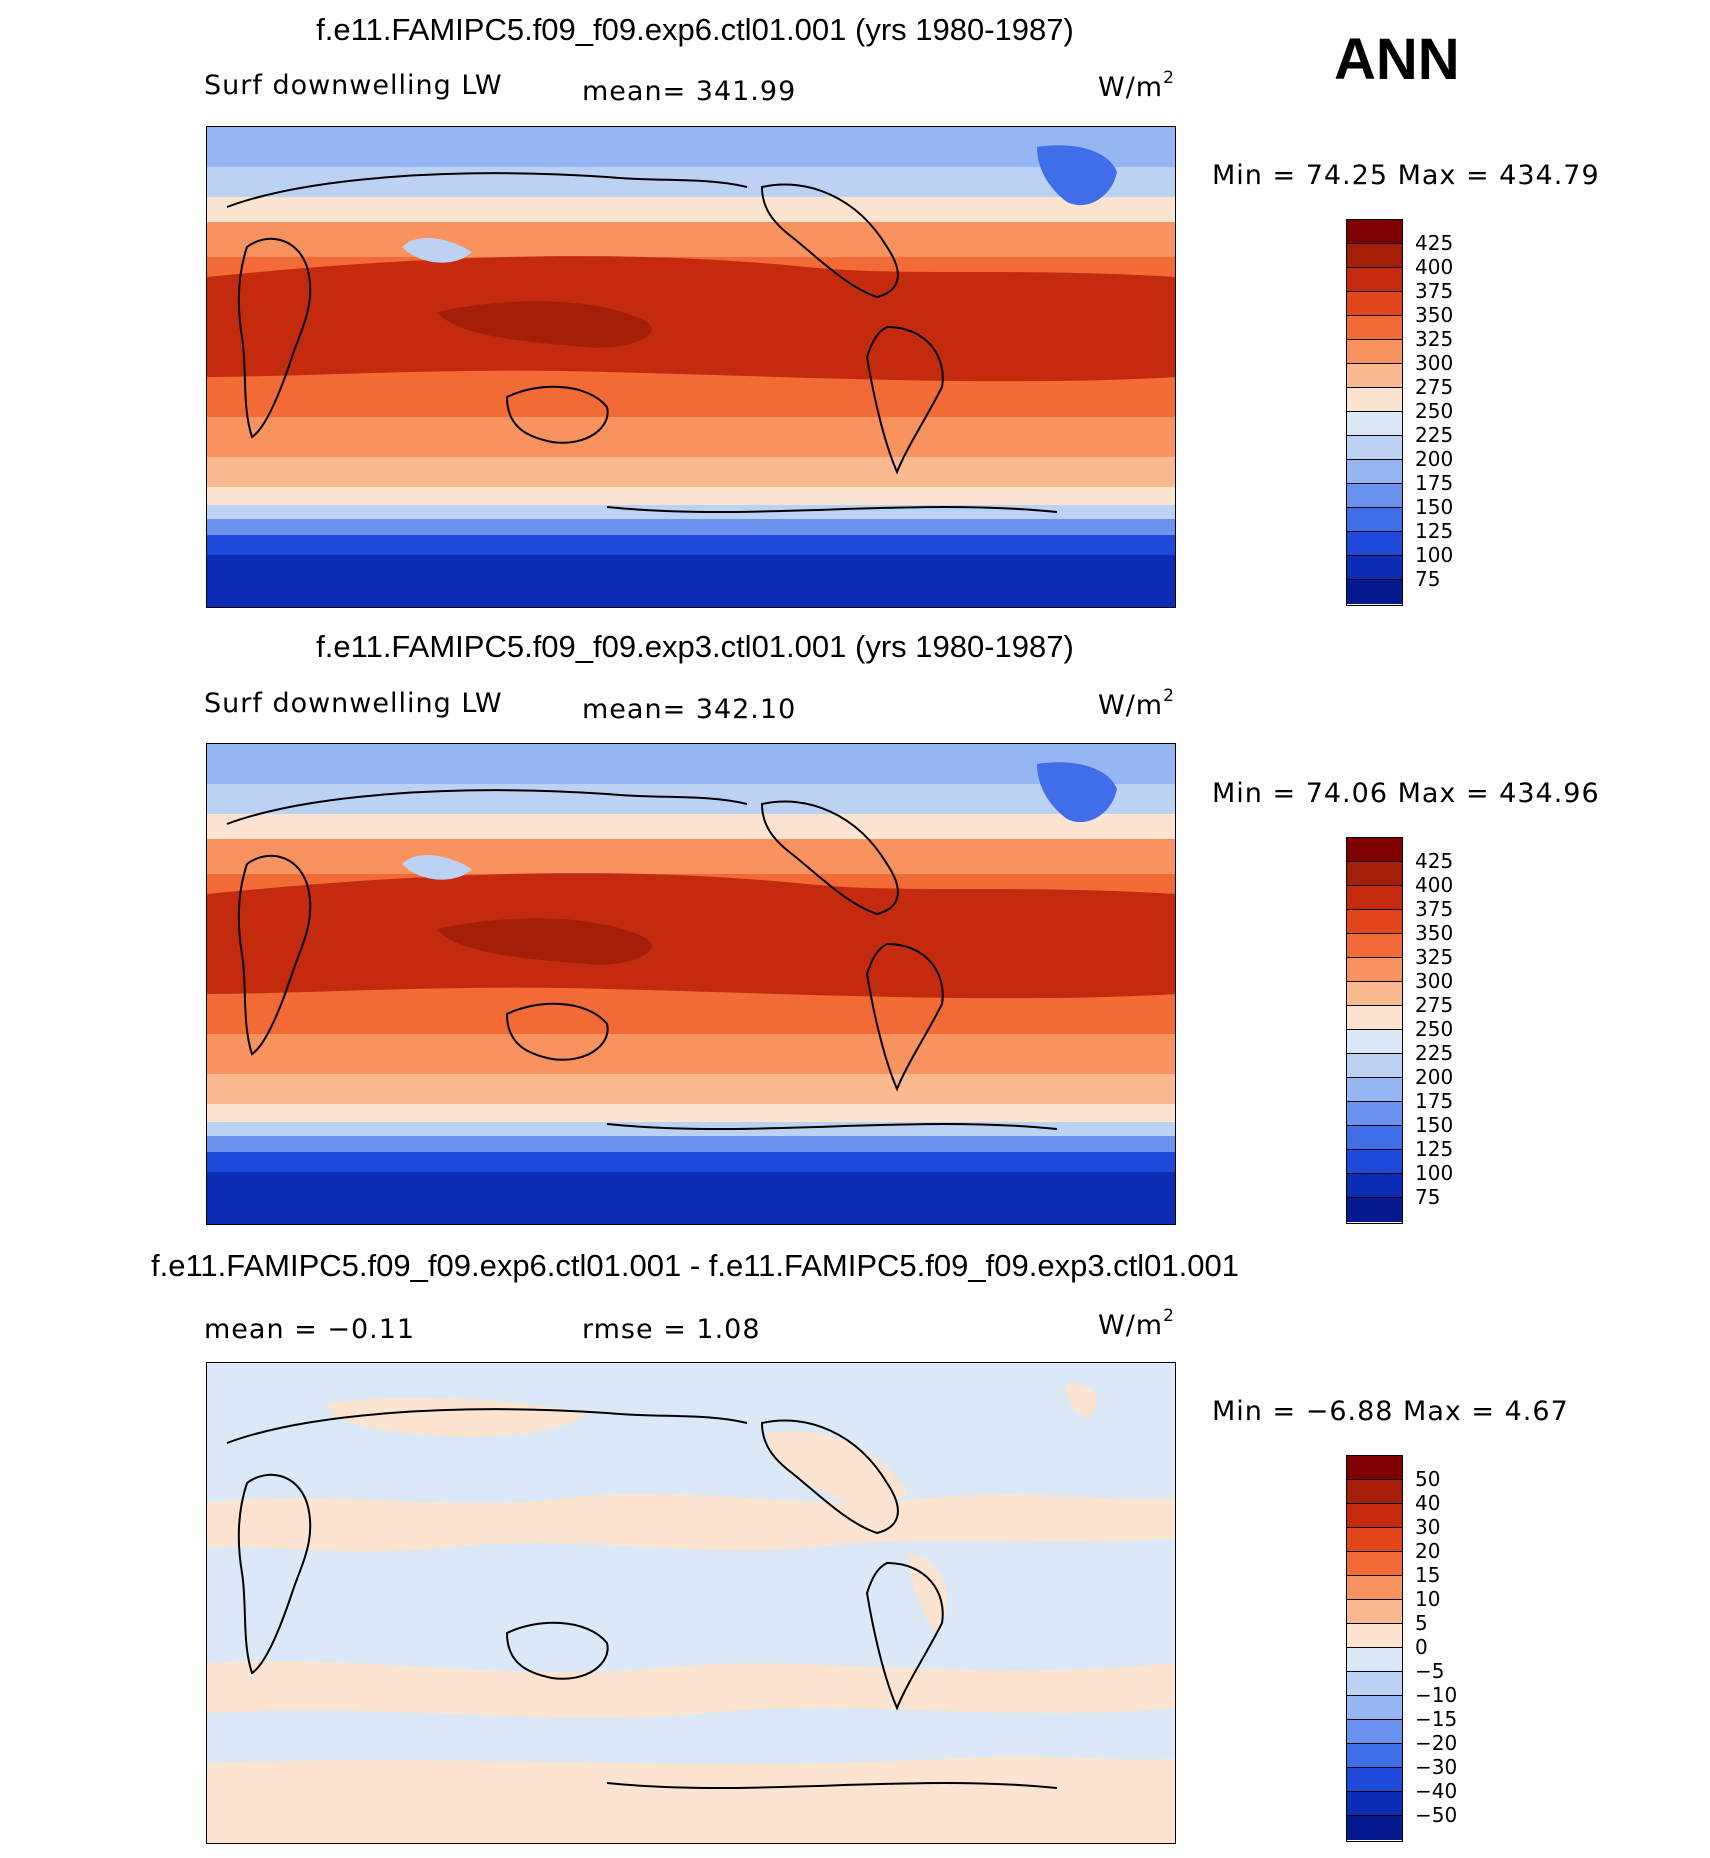 The width and height of the screenshot is (1710, 1858). I want to click on colorbar-tick-label: 20, so click(1428, 1551).